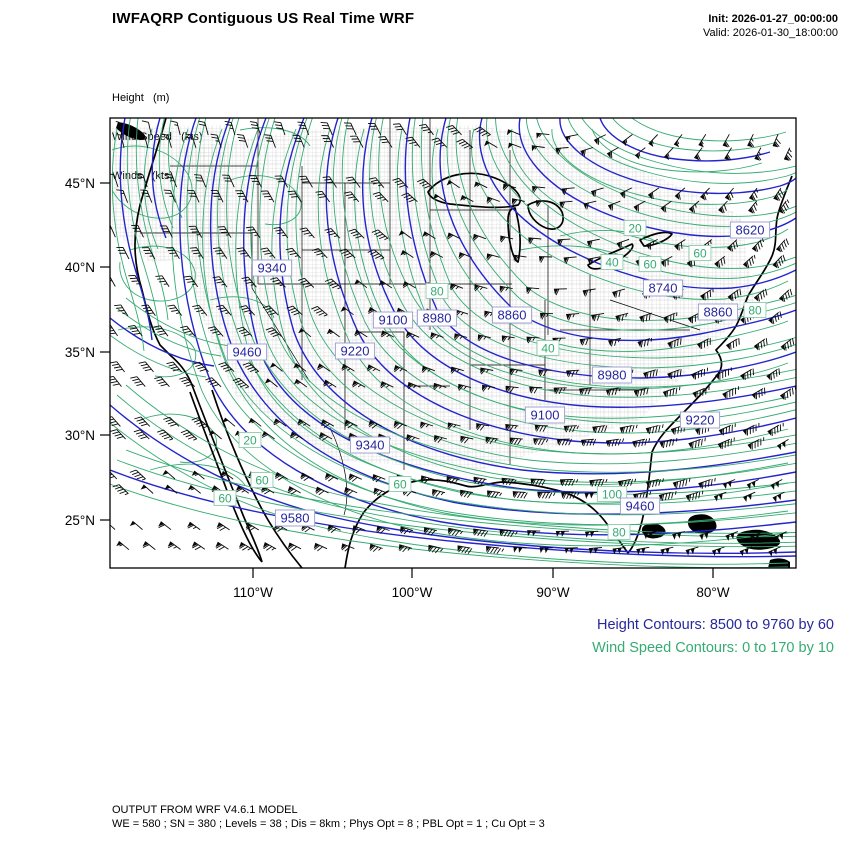 Image resolution: width=850 pixels, height=850 pixels. Describe the element at coordinates (205, 810) in the screenshot. I see `model-info-line1: OUTPUT FROM WRF V4.6.1 MODEL` at that location.